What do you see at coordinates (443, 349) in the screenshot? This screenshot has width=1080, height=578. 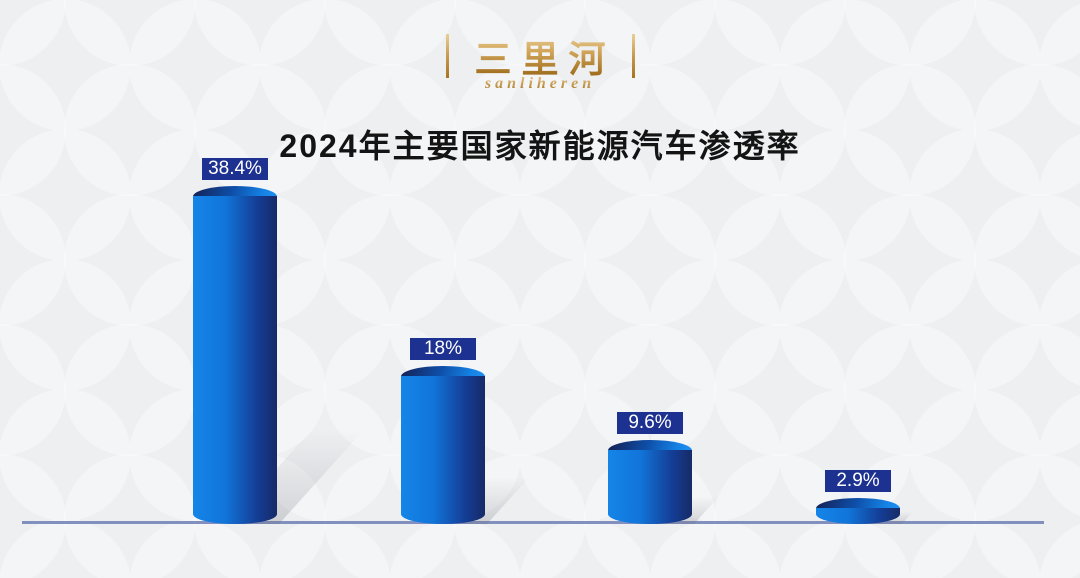 I see `value-badge: 18%` at bounding box center [443, 349].